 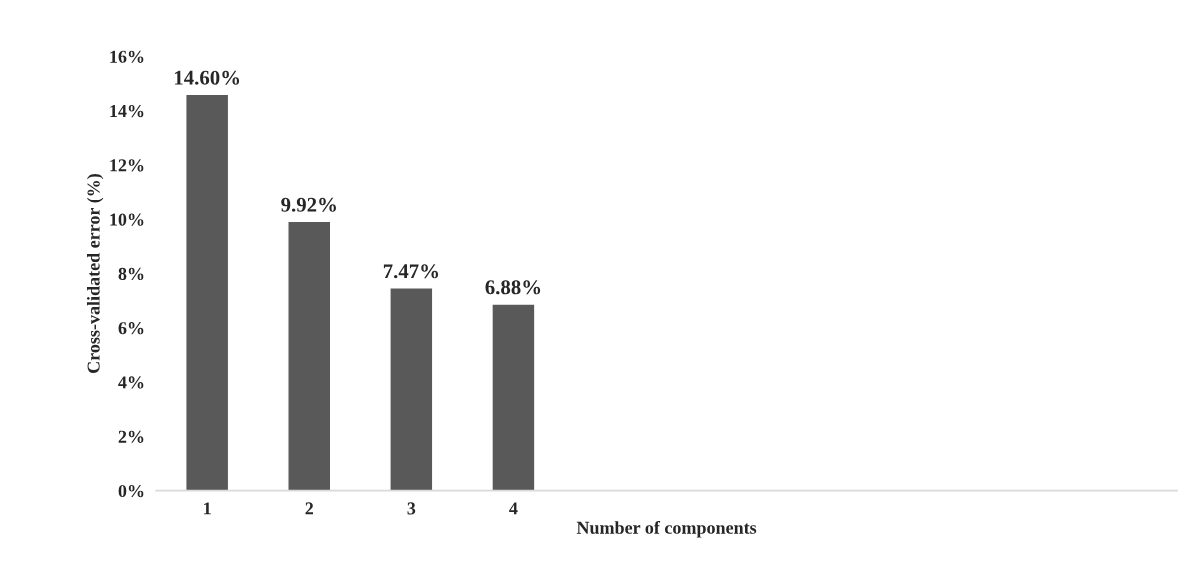 I want to click on y-tick-label: 14%, so click(x=127, y=111).